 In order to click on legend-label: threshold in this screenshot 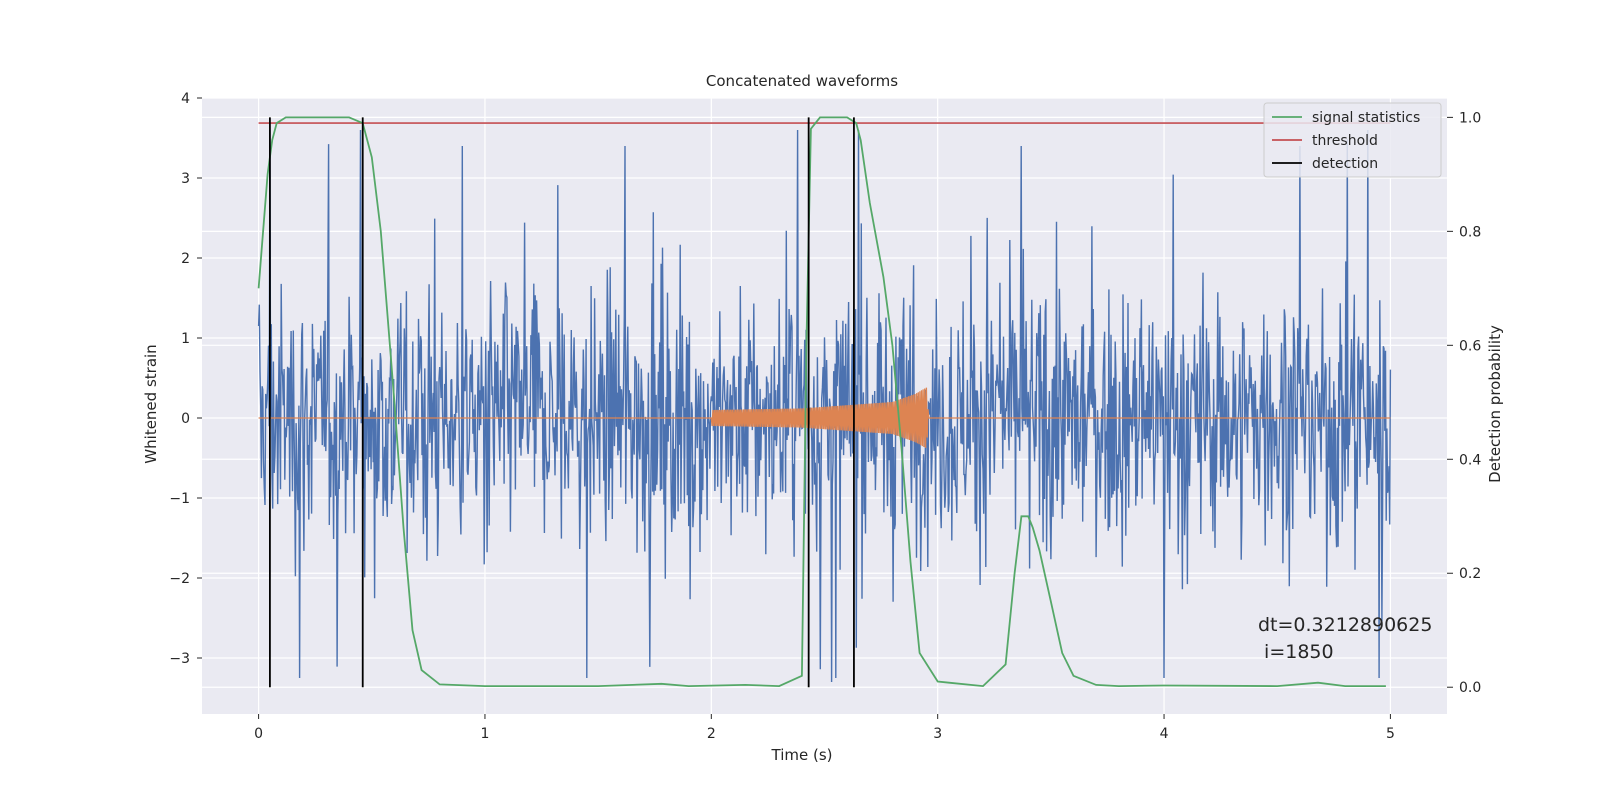, I will do `click(1345, 141)`.